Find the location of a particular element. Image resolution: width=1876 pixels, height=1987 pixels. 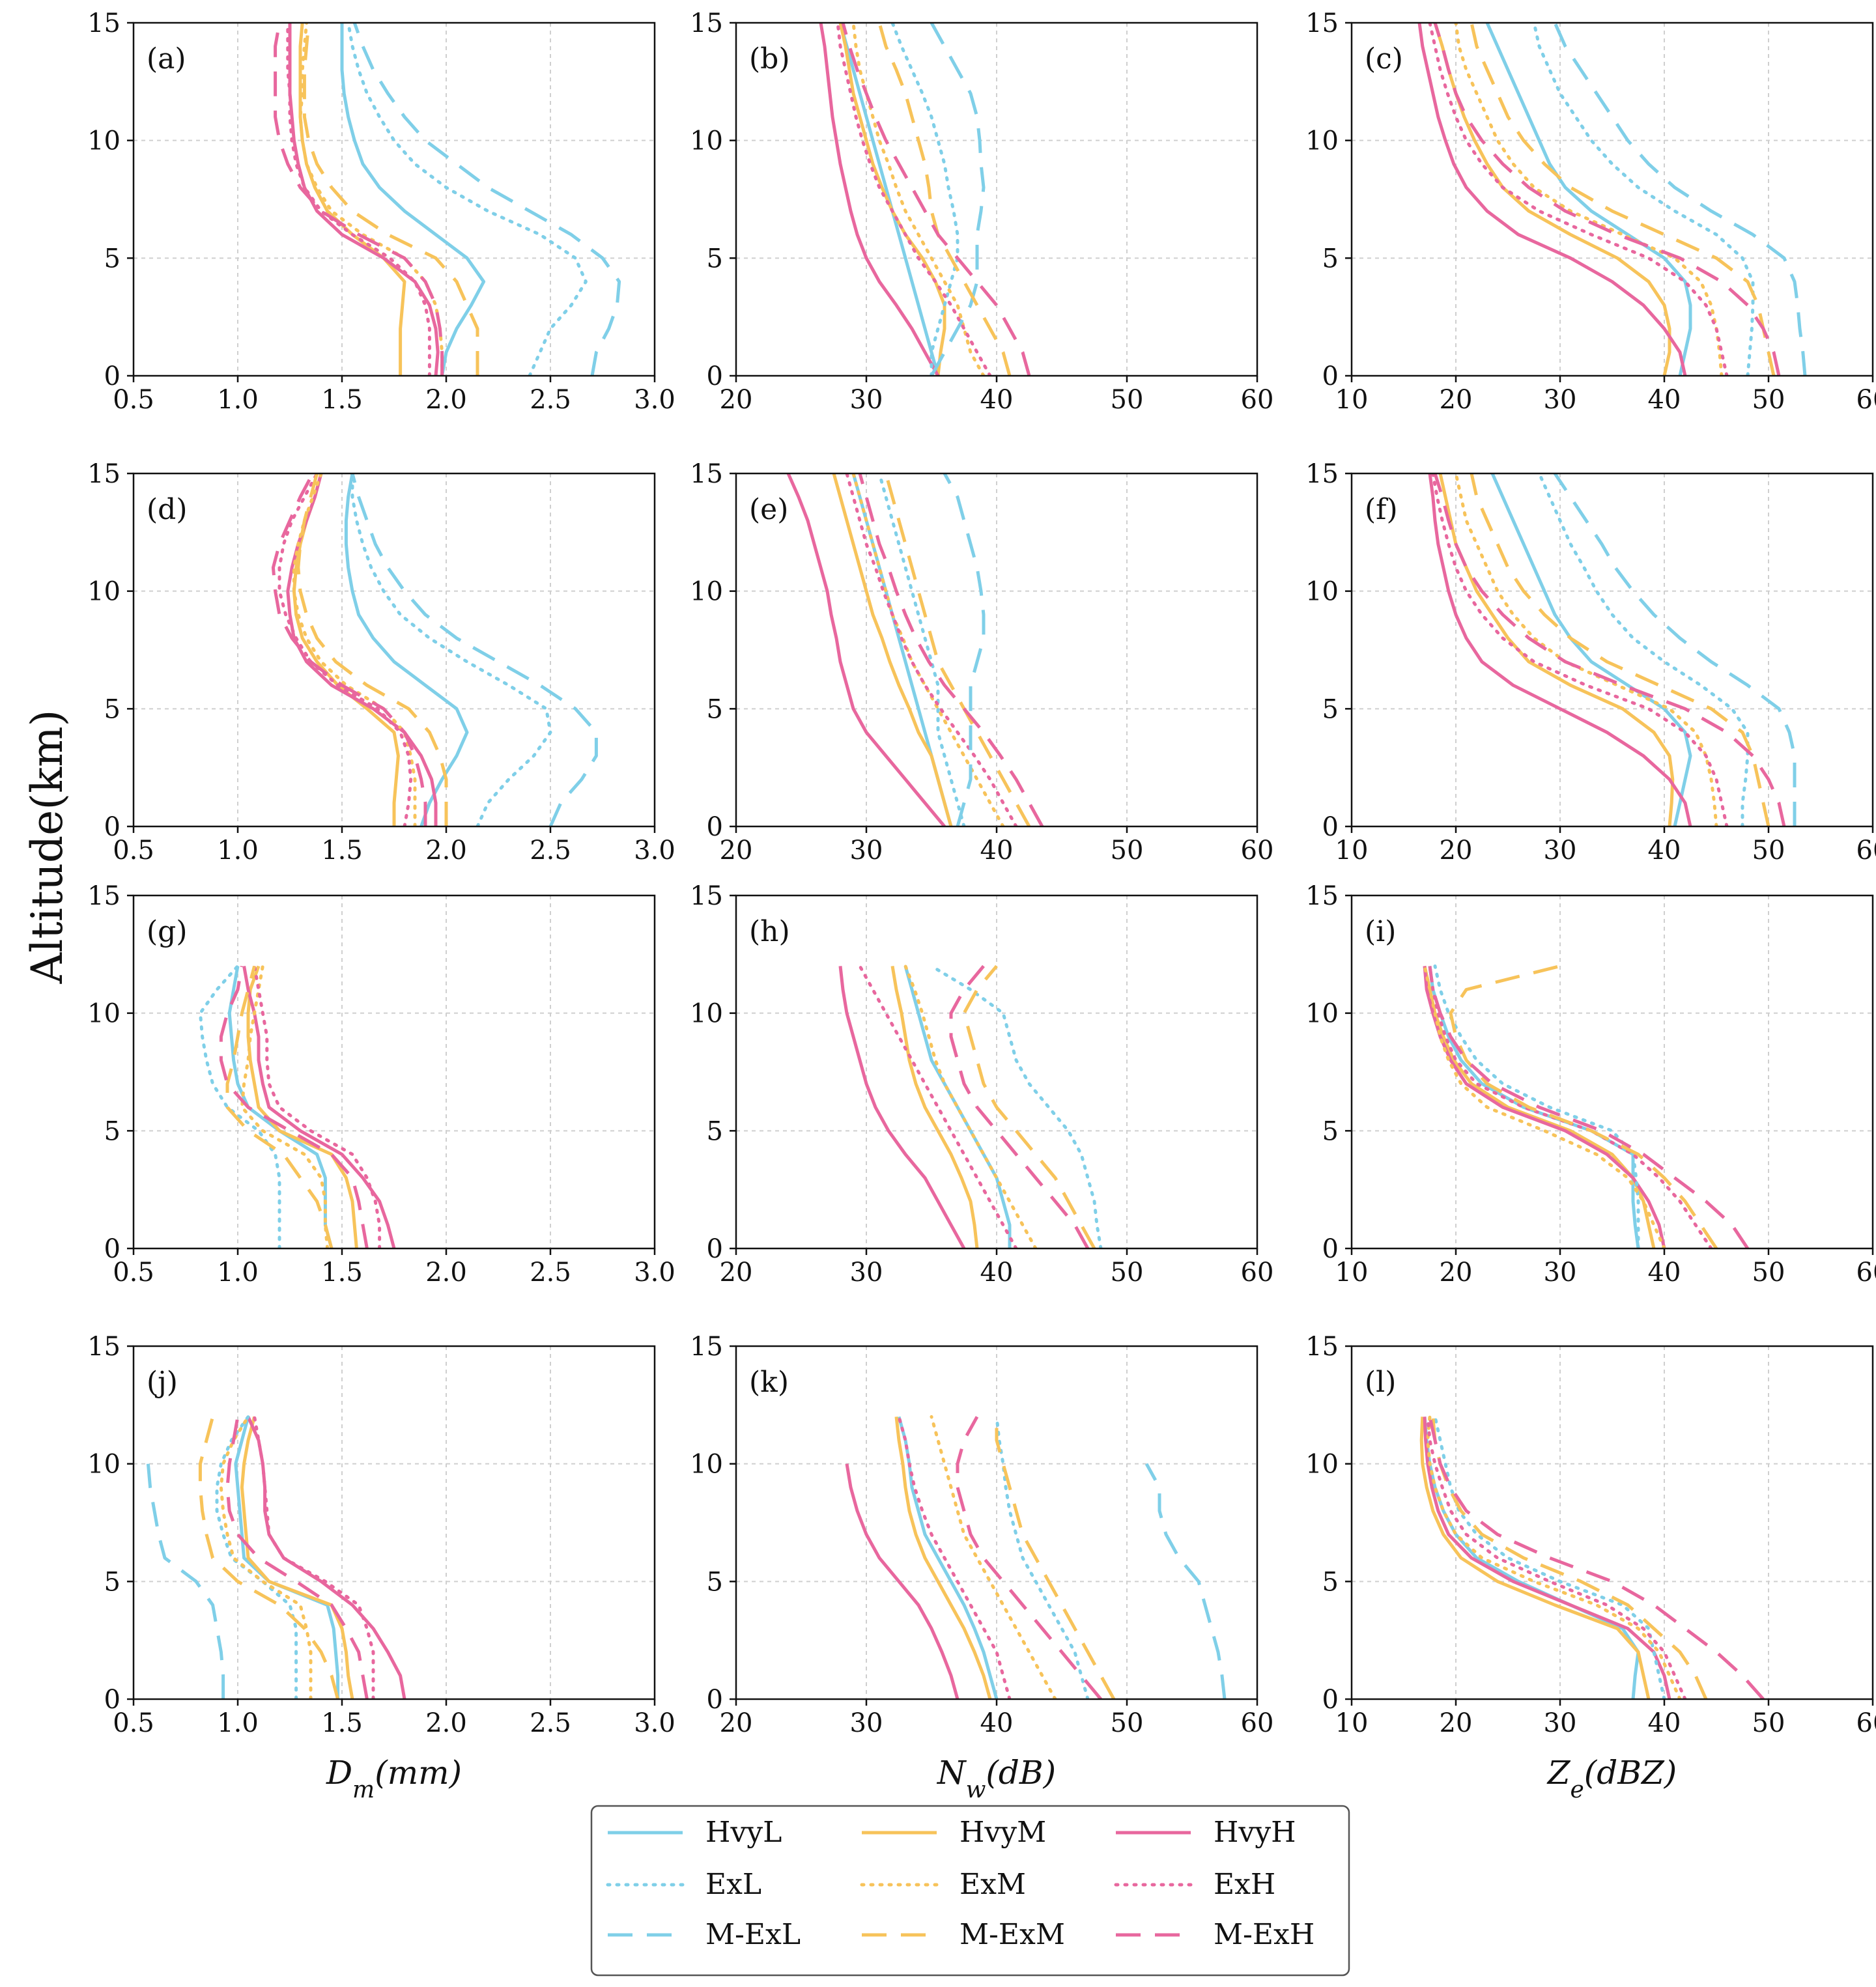

panel-label: (b) is located at coordinates (770, 59).